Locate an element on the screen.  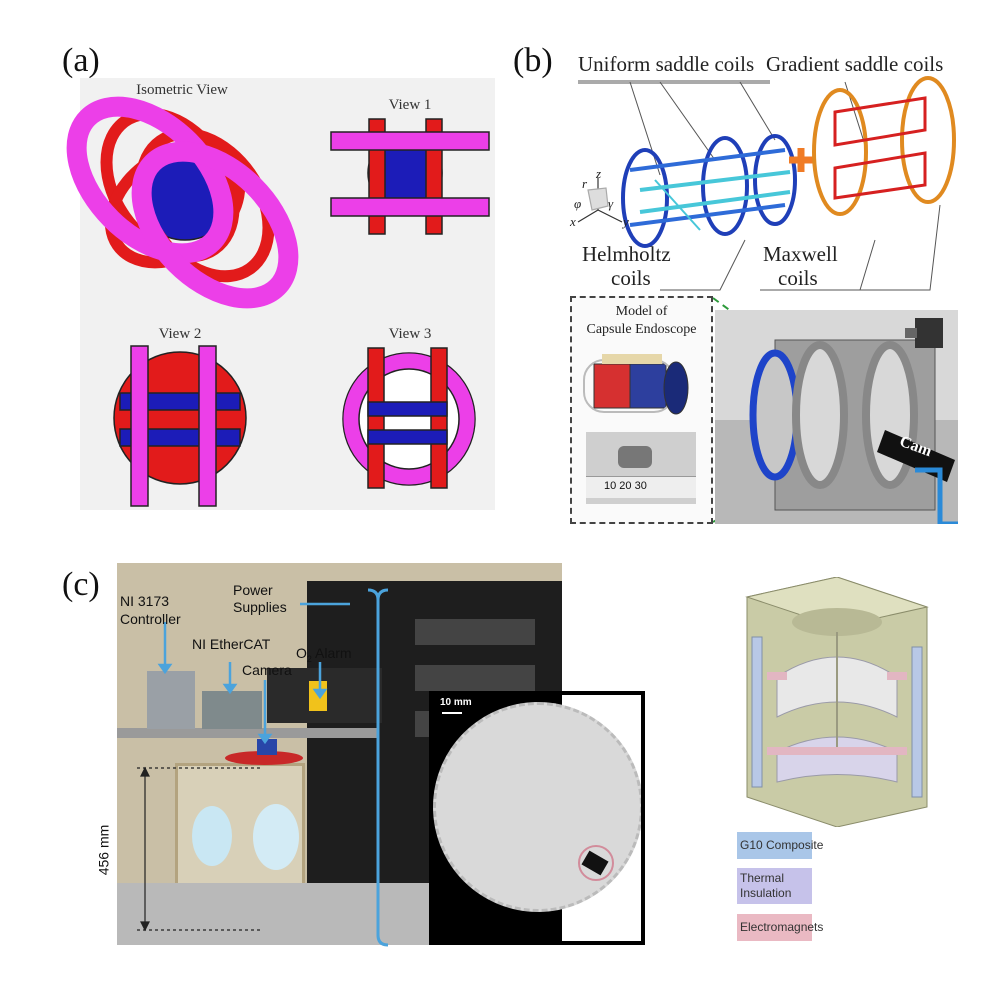
panel-label-c: (c) is located at coordinates (81, 584).